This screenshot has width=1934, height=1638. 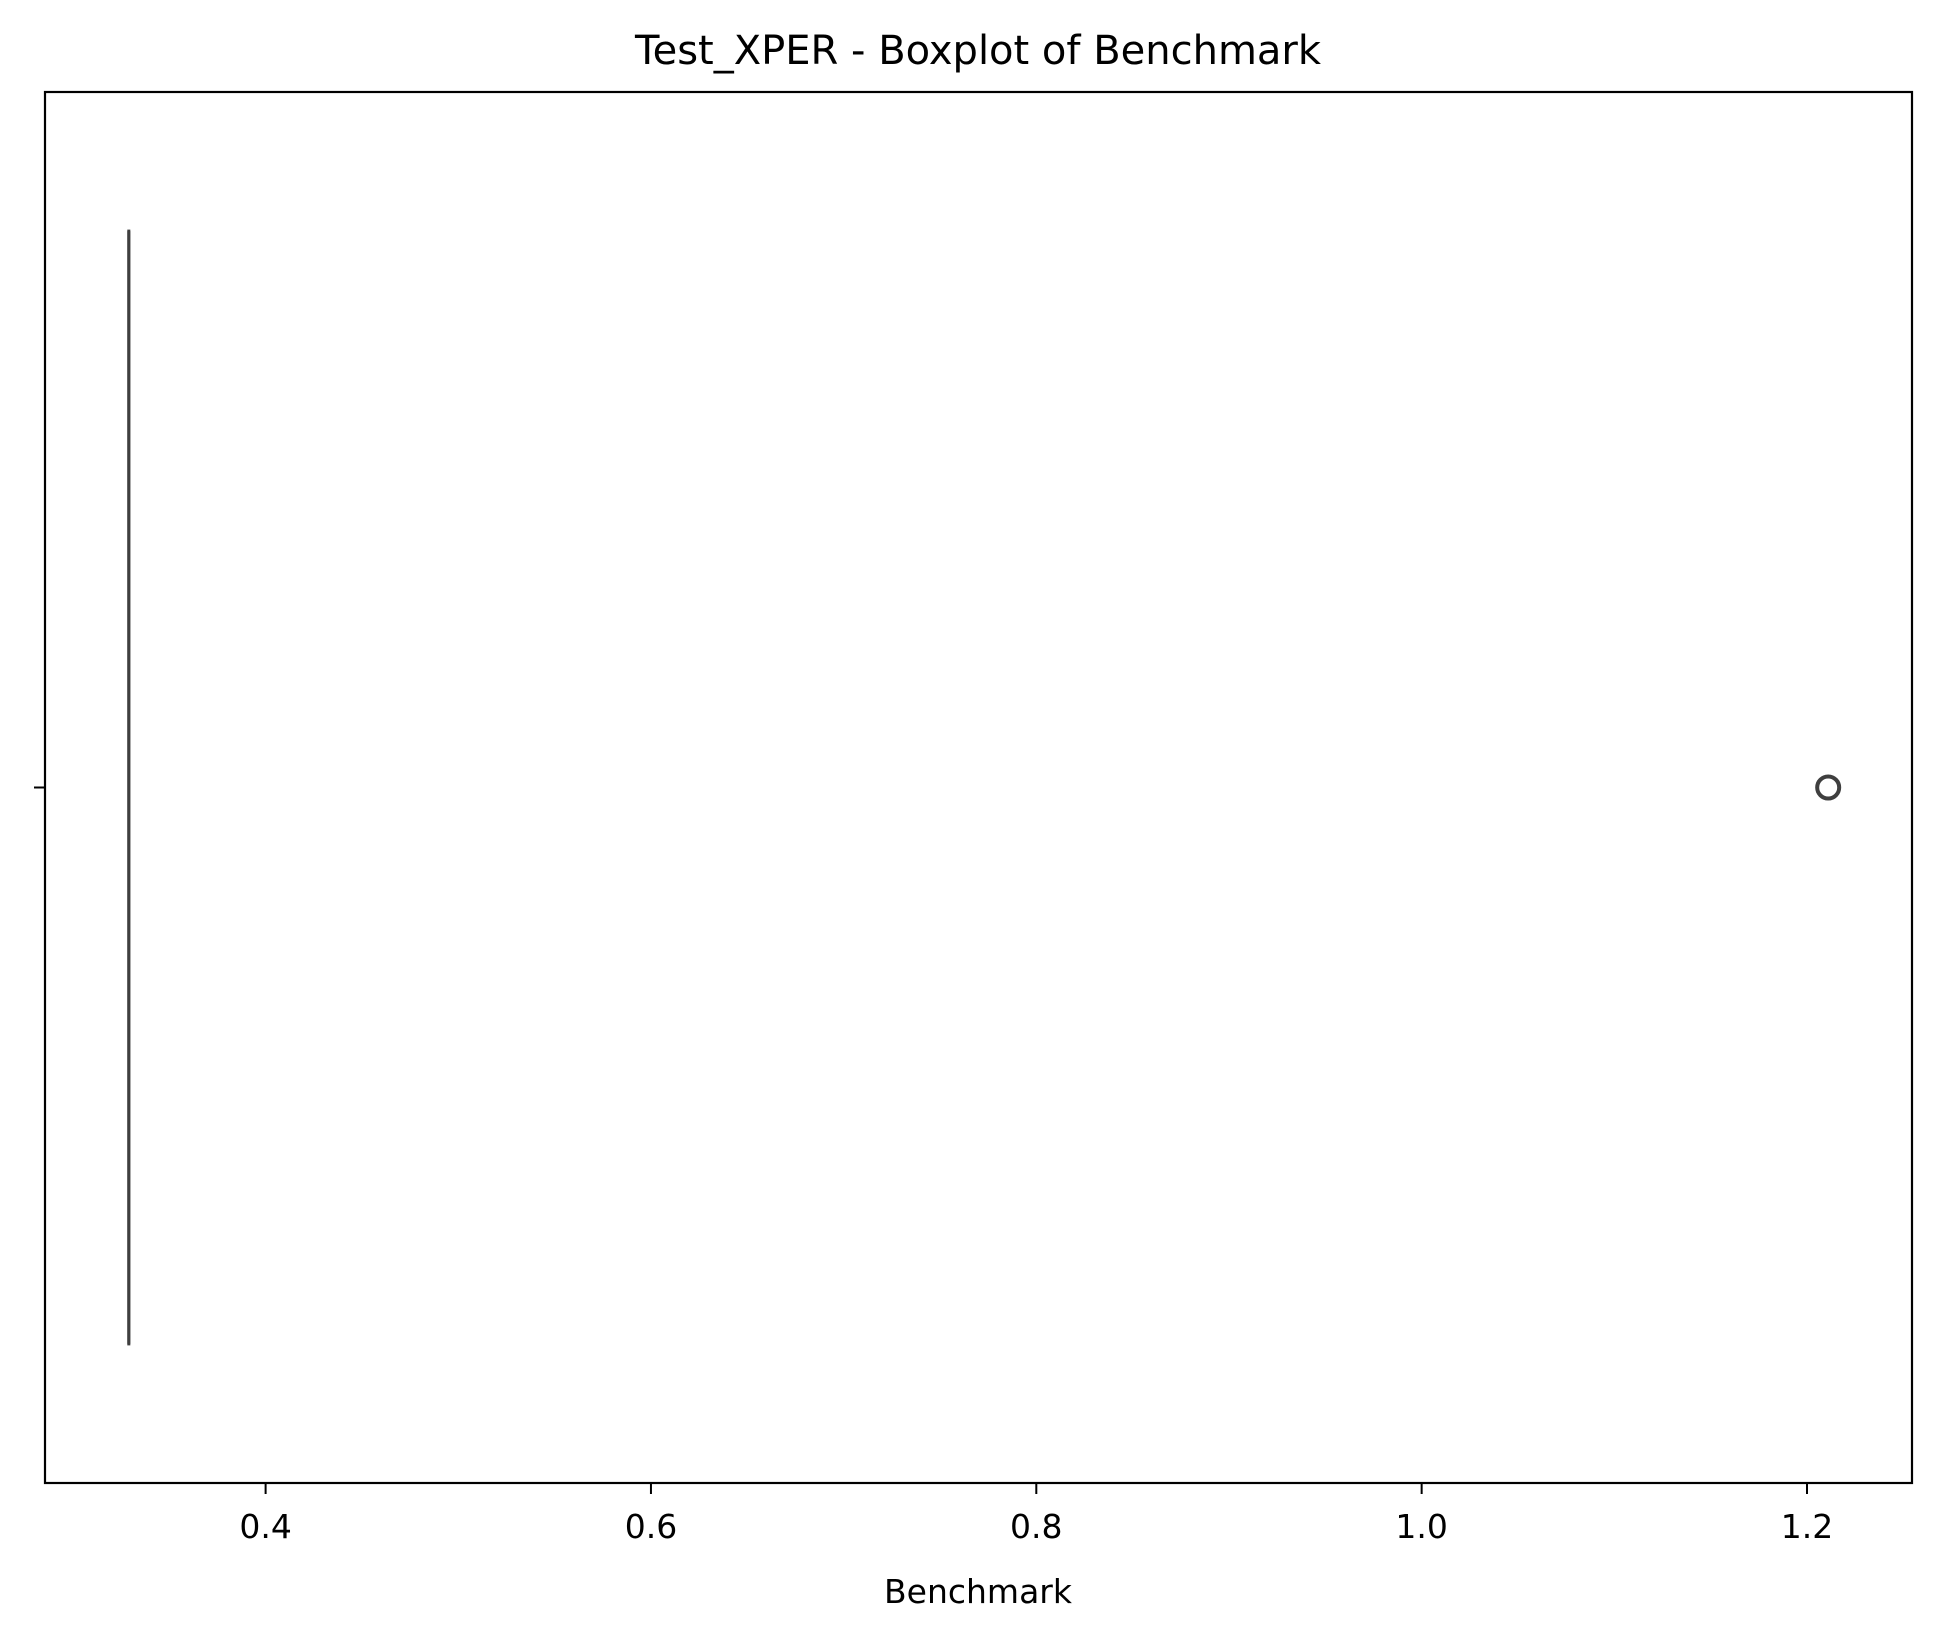 What do you see at coordinates (1421, 1526) in the screenshot?
I see `x-tick-label: 1.0` at bounding box center [1421, 1526].